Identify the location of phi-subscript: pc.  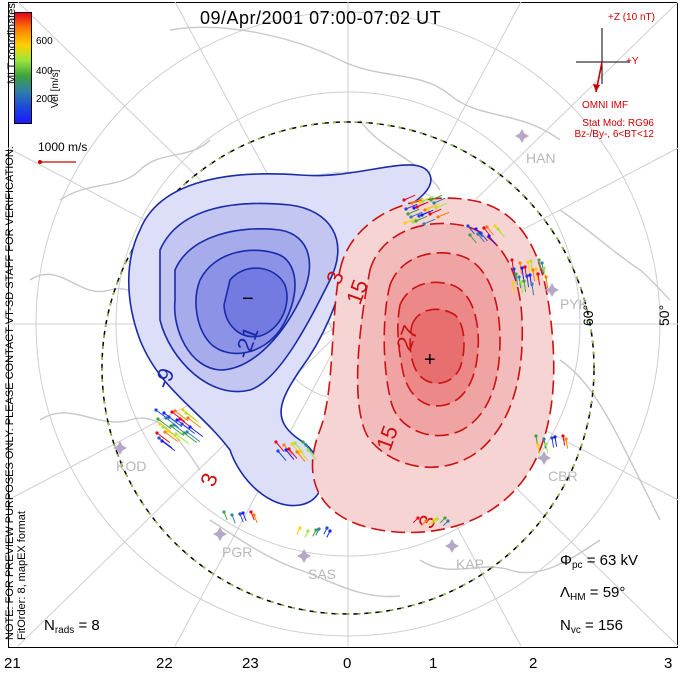
(577, 565).